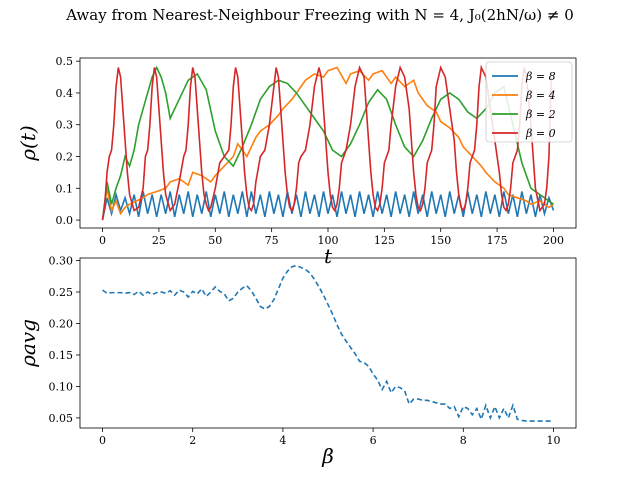 The width and height of the screenshot is (640, 480). I want to click on y-tick-label-1-4: 0.25, so click(61, 292).